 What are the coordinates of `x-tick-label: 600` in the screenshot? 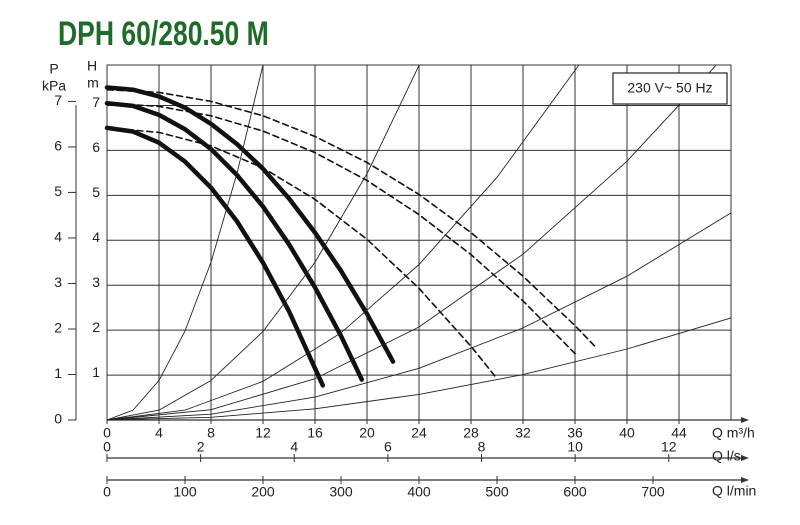 It's located at (575, 492).